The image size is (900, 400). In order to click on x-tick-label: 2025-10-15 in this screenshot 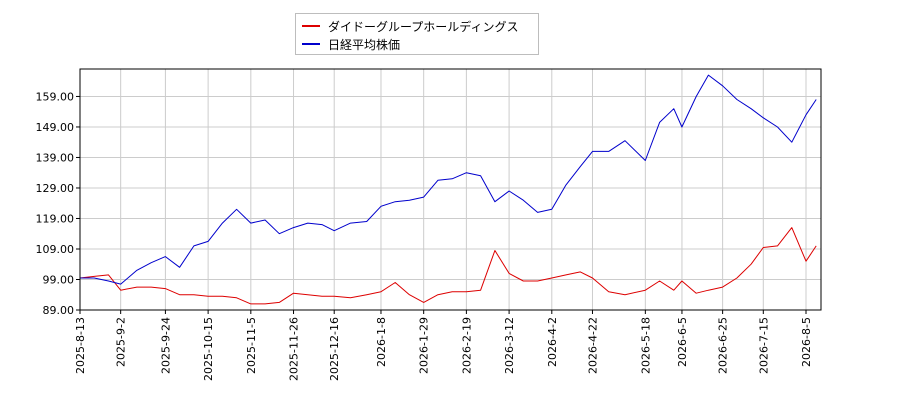, I will do `click(208, 349)`.